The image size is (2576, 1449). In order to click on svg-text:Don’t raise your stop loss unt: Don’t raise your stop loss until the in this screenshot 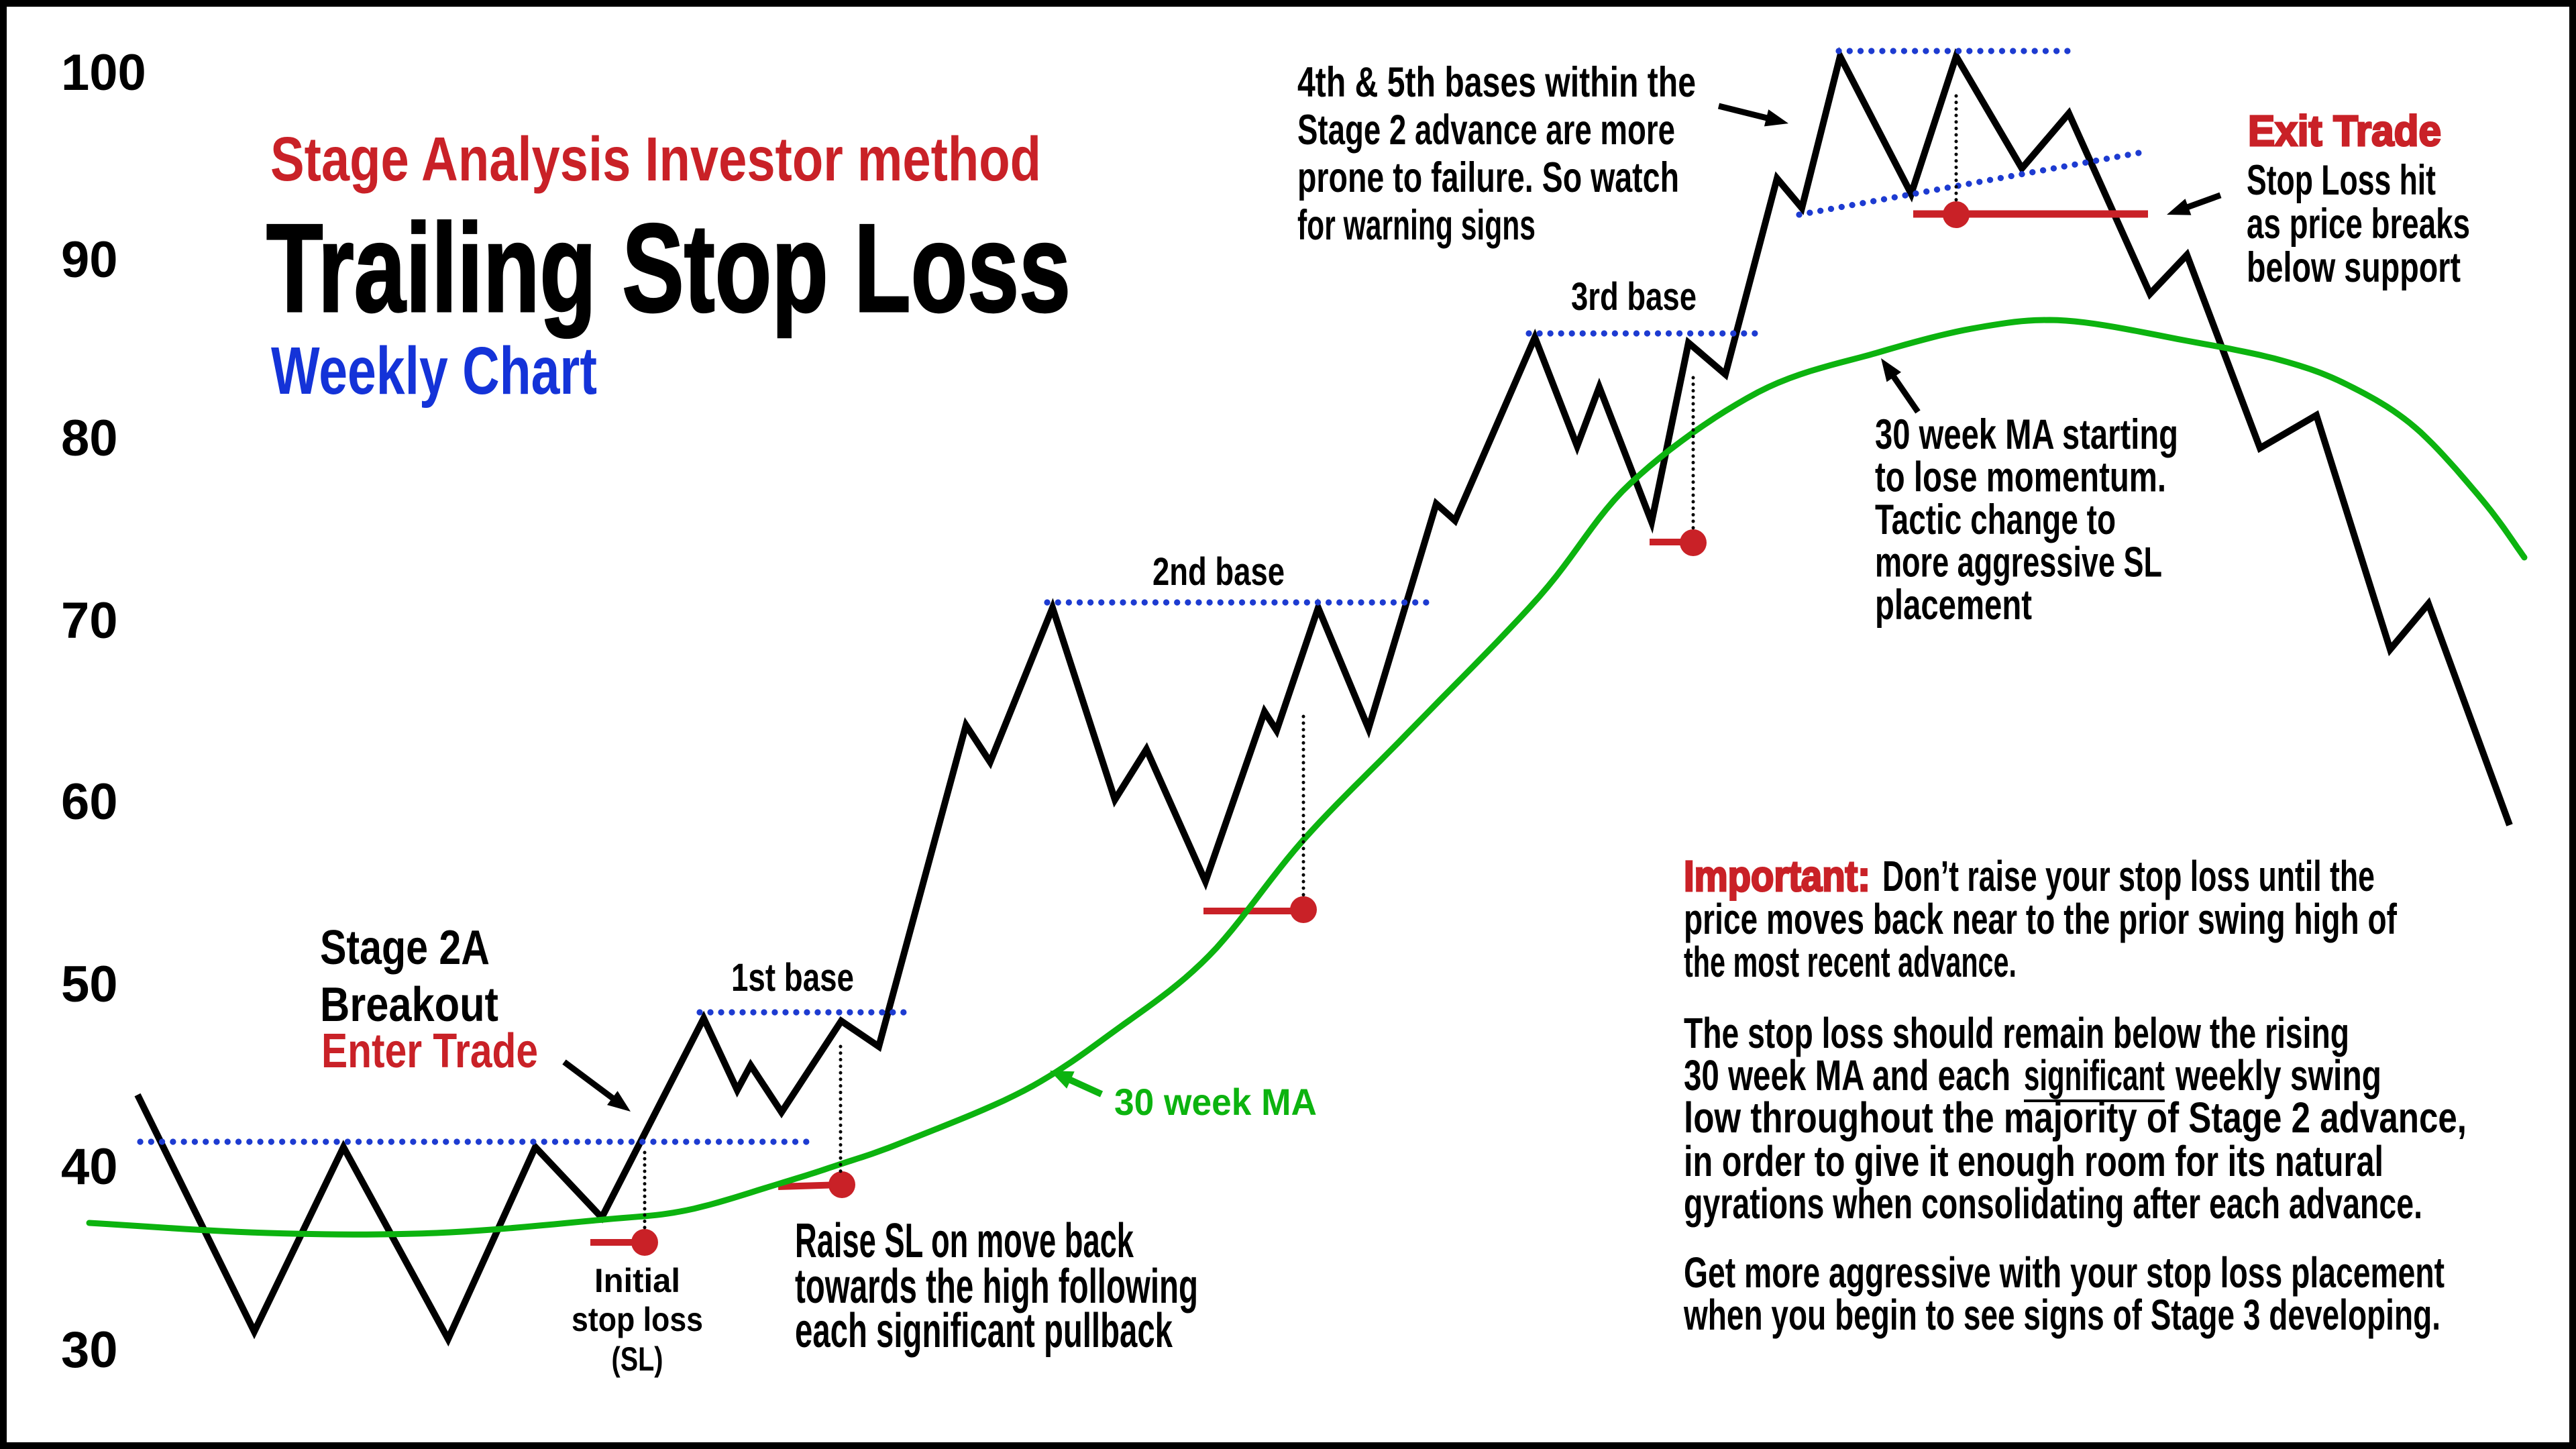, I will do `click(2128, 876)`.